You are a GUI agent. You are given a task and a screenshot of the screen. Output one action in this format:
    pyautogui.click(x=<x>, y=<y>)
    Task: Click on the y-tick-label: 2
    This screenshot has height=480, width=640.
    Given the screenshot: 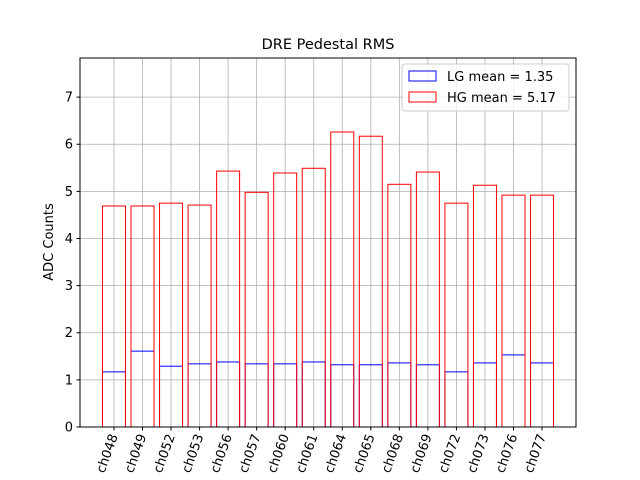 What is the action you would take?
    pyautogui.click(x=69, y=333)
    